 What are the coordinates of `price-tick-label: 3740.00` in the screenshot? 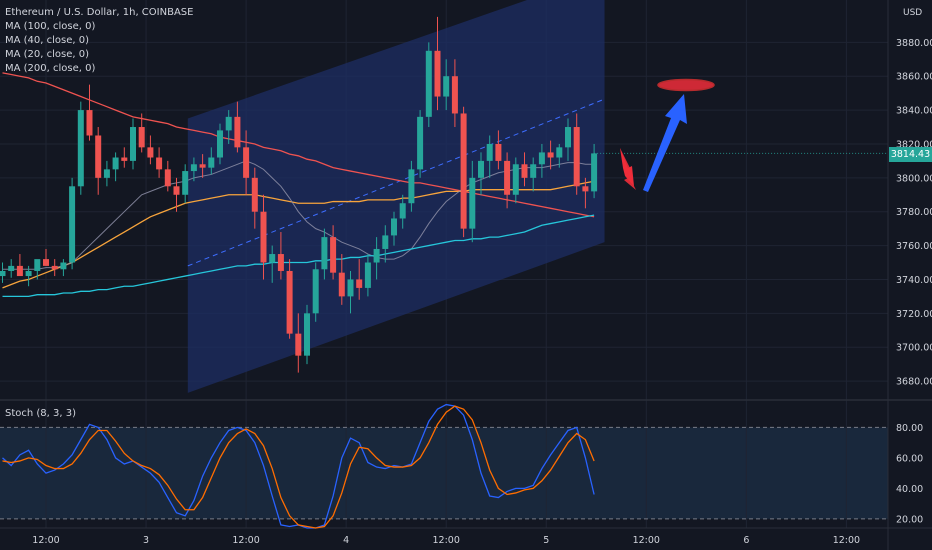 It's located at (914, 280).